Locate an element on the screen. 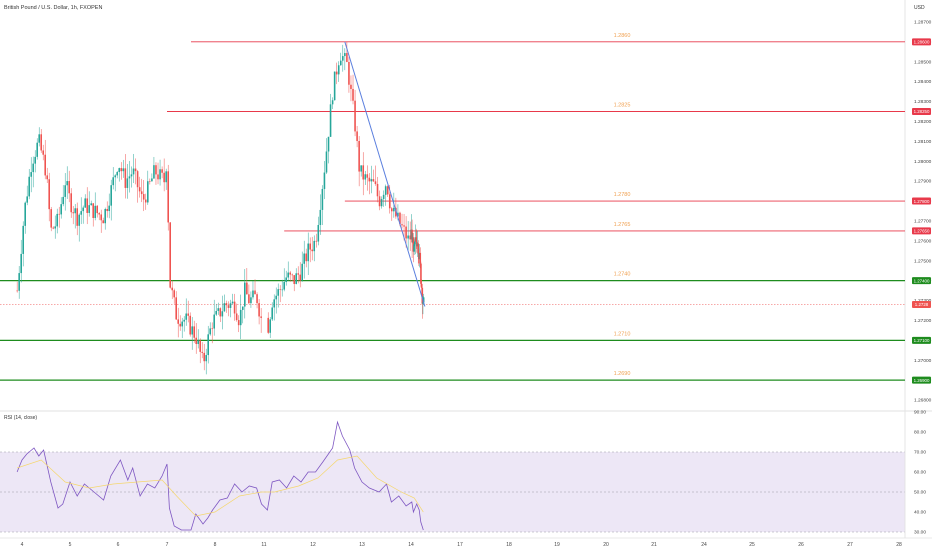 This screenshot has width=932, height=550. level-price-tag-text: 1.26900 is located at coordinates (922, 380).